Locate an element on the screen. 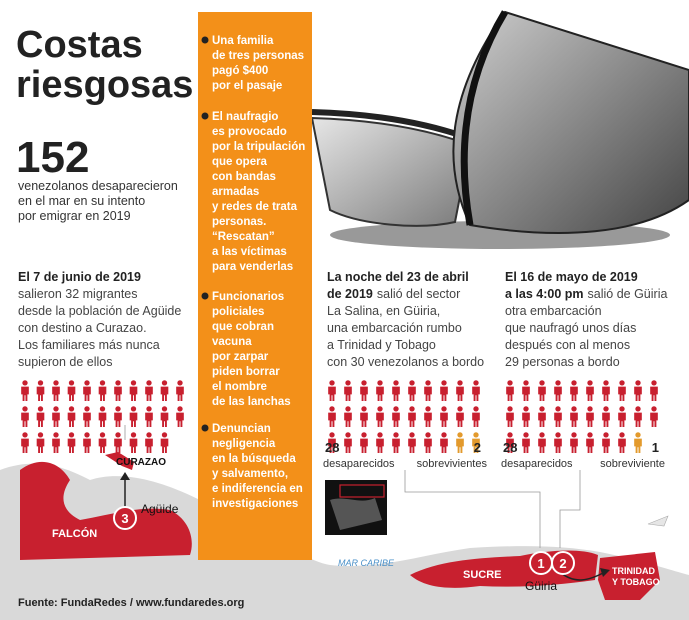 This screenshot has width=689, height=620. column-text: e indiferencia en is located at coordinates (257, 489).